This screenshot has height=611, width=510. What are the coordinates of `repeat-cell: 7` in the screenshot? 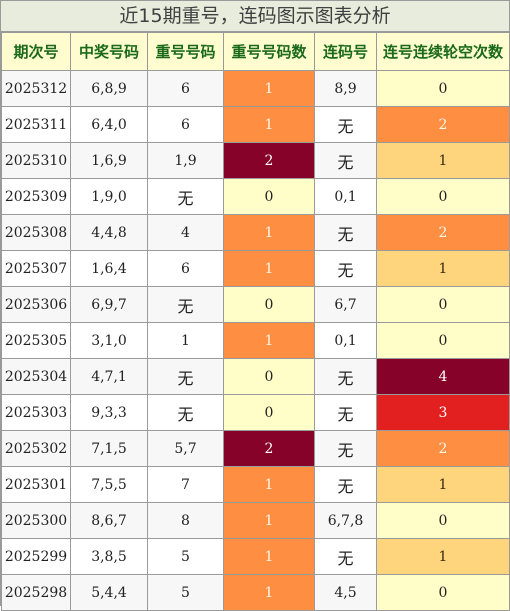 It's located at (185, 484).